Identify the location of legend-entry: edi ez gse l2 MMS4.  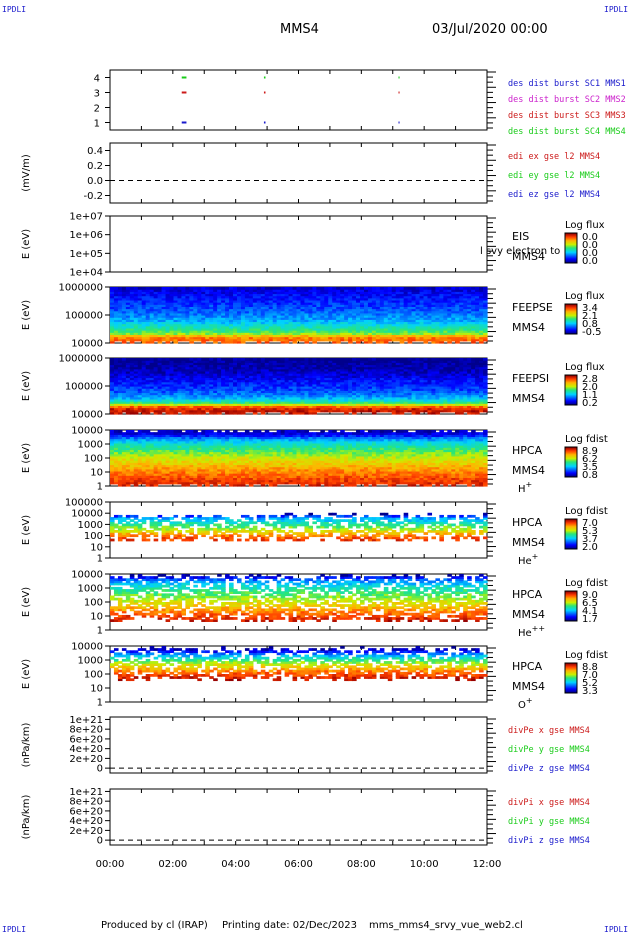
(554, 195).